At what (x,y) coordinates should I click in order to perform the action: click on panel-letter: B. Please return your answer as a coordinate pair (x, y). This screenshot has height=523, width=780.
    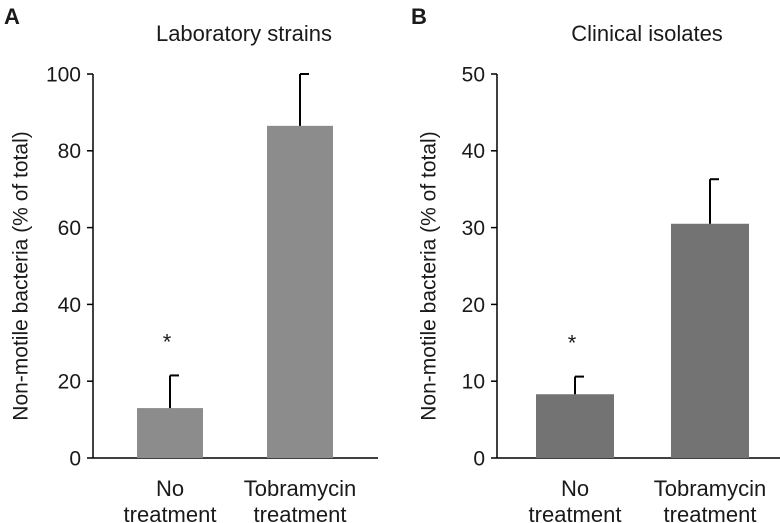
    Looking at the image, I should click on (419, 16).